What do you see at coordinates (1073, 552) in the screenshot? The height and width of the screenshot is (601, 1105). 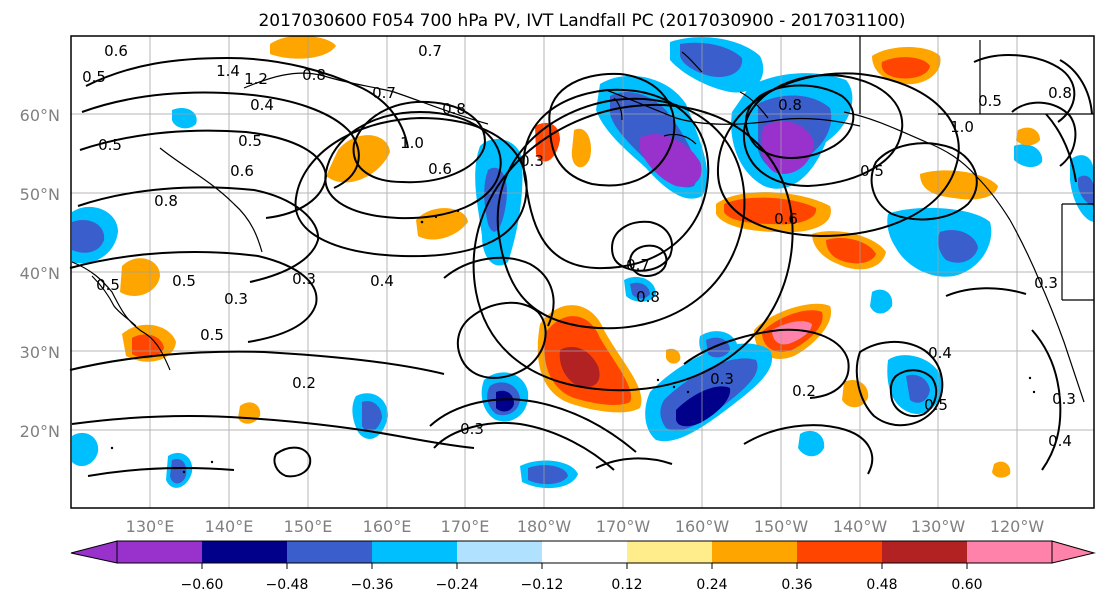 I see `colorbar-right-arrow` at bounding box center [1073, 552].